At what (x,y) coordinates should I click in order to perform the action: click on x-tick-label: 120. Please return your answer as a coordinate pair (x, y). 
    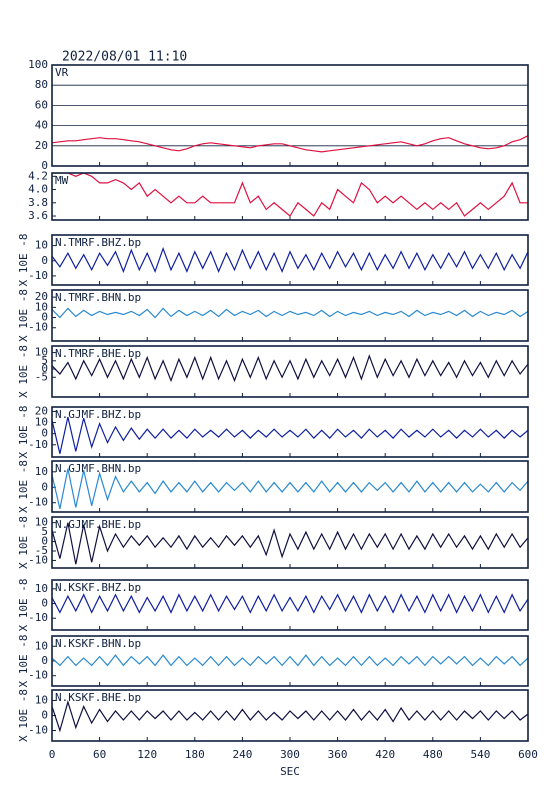
    Looking at the image, I should click on (147, 754).